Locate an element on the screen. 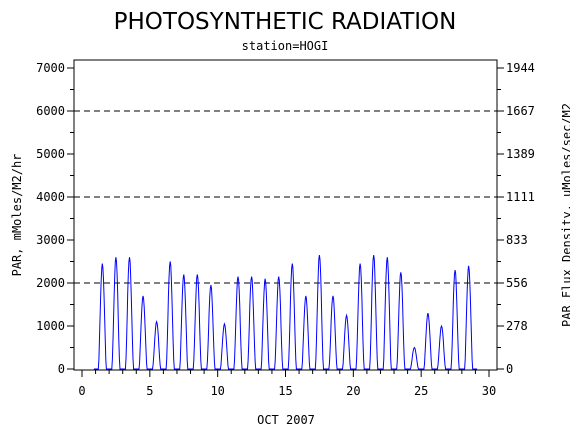 Image resolution: width=570 pixels, height=430 pixels. y-right-tick-label: 0 is located at coordinates (509, 369).